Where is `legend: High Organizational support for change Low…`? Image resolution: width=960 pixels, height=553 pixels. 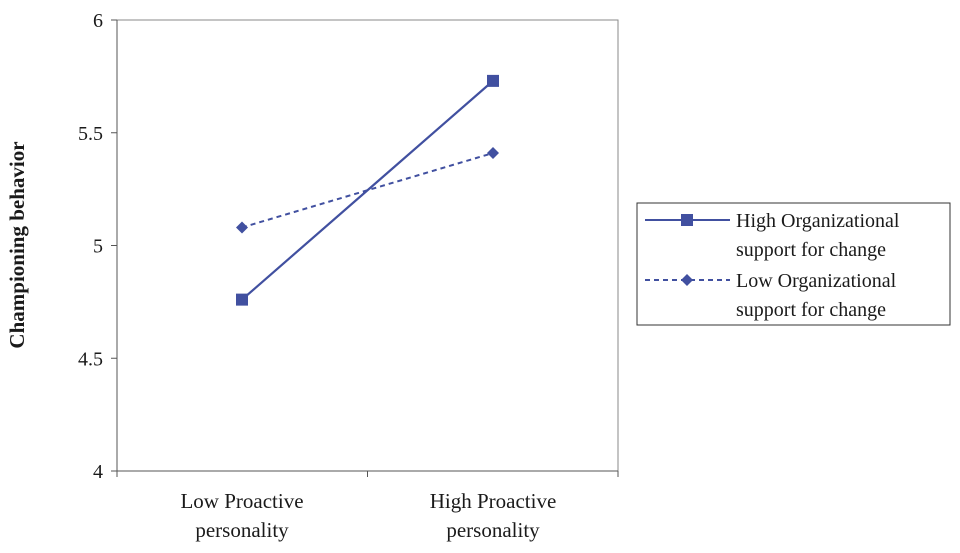 legend: High Organizational support for change Low… is located at coordinates (793, 264).